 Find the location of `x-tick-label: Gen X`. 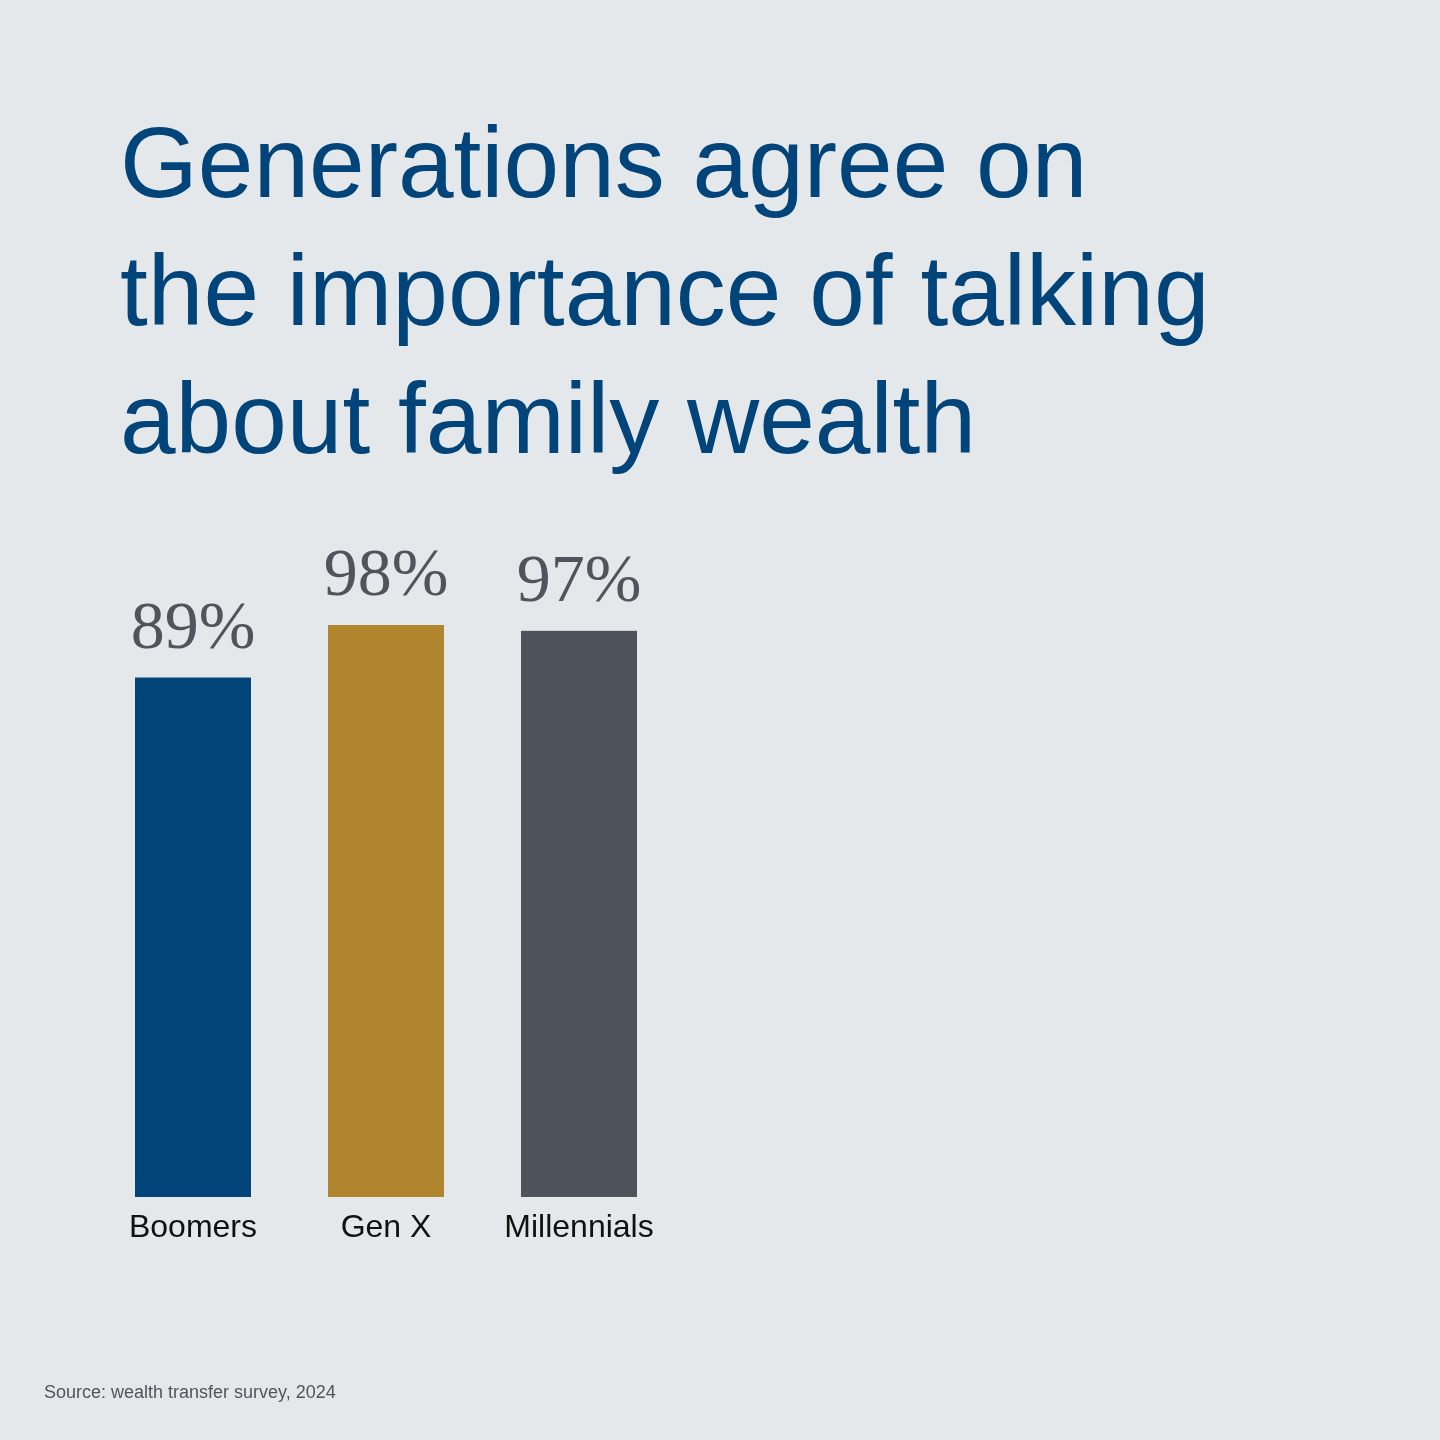

x-tick-label: Gen X is located at coordinates (386, 1226).